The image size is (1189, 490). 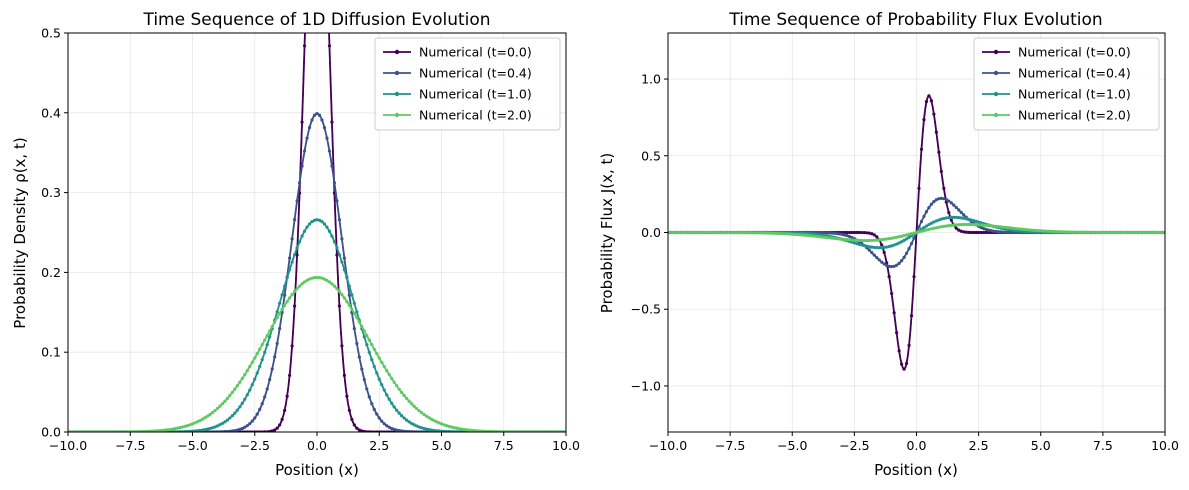 What do you see at coordinates (730, 445) in the screenshot?
I see `flux-x-tick-label: −7.5` at bounding box center [730, 445].